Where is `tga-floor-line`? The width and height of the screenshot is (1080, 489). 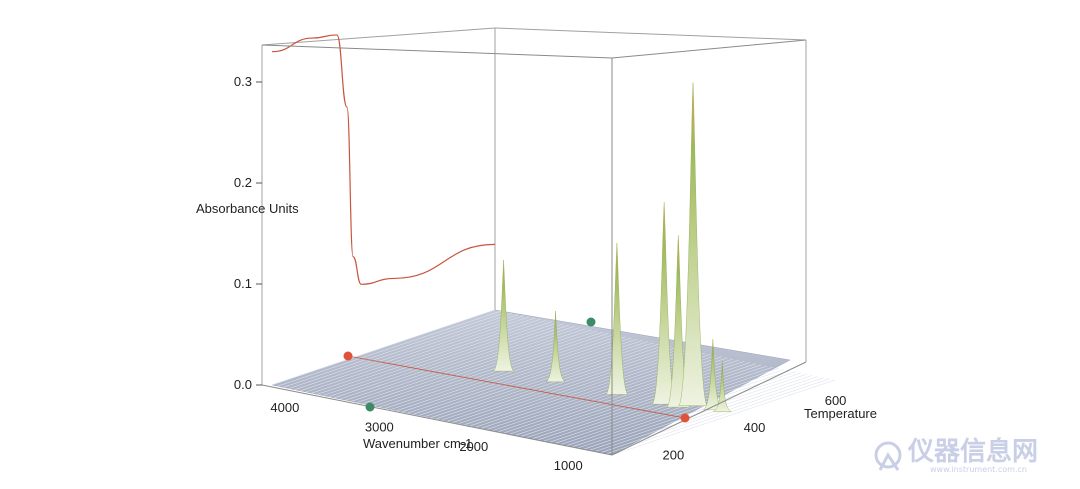
tga-floor-line is located at coordinates (516, 387).